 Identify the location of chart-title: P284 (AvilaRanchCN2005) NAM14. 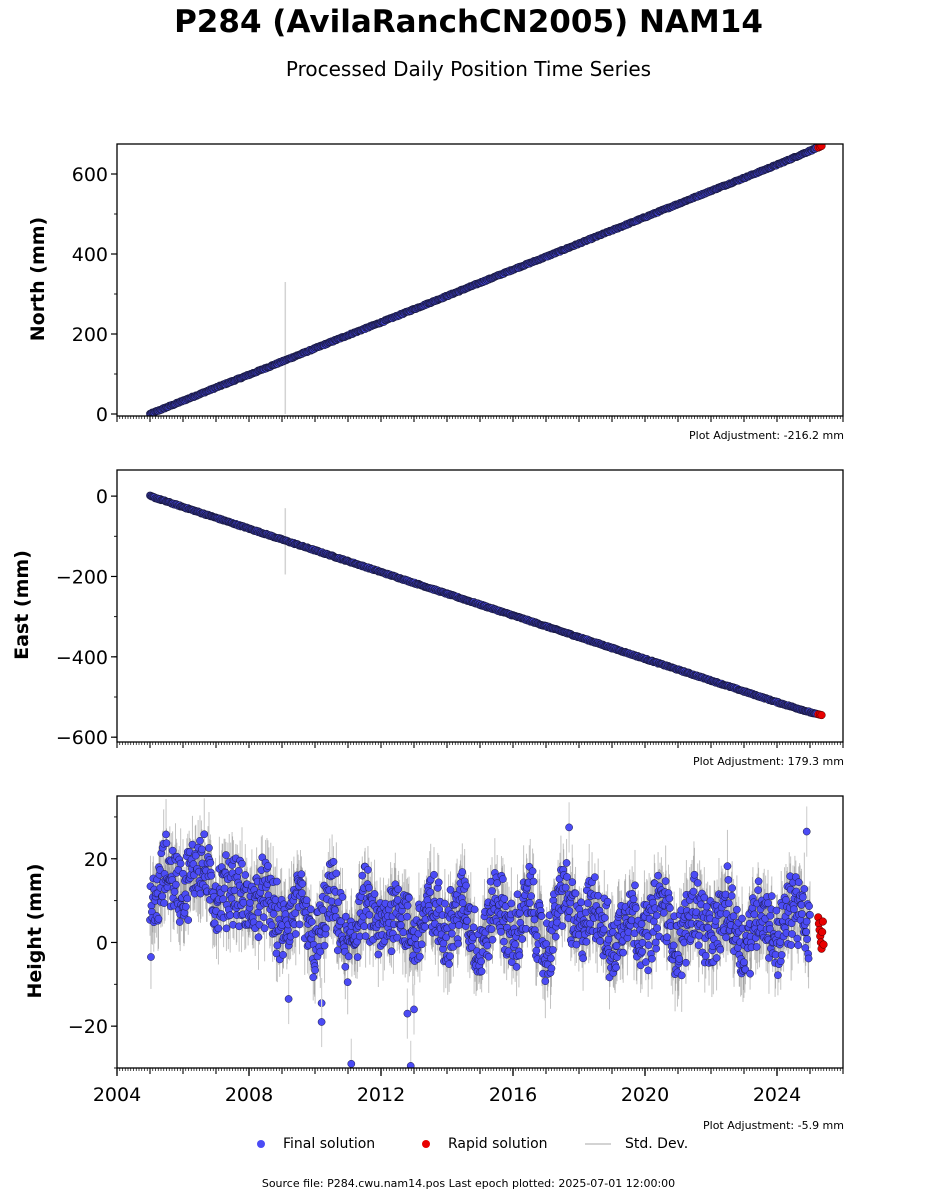
(468, 22).